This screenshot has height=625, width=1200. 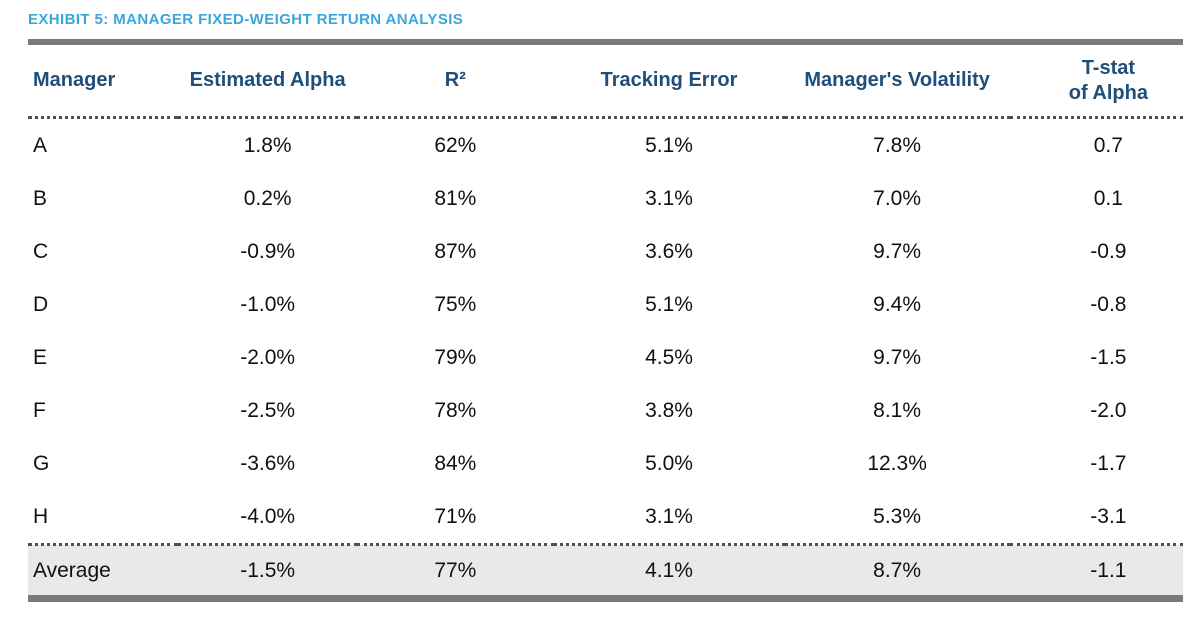 What do you see at coordinates (268, 571) in the screenshot?
I see `average-estimated-alpha: -1.5%` at bounding box center [268, 571].